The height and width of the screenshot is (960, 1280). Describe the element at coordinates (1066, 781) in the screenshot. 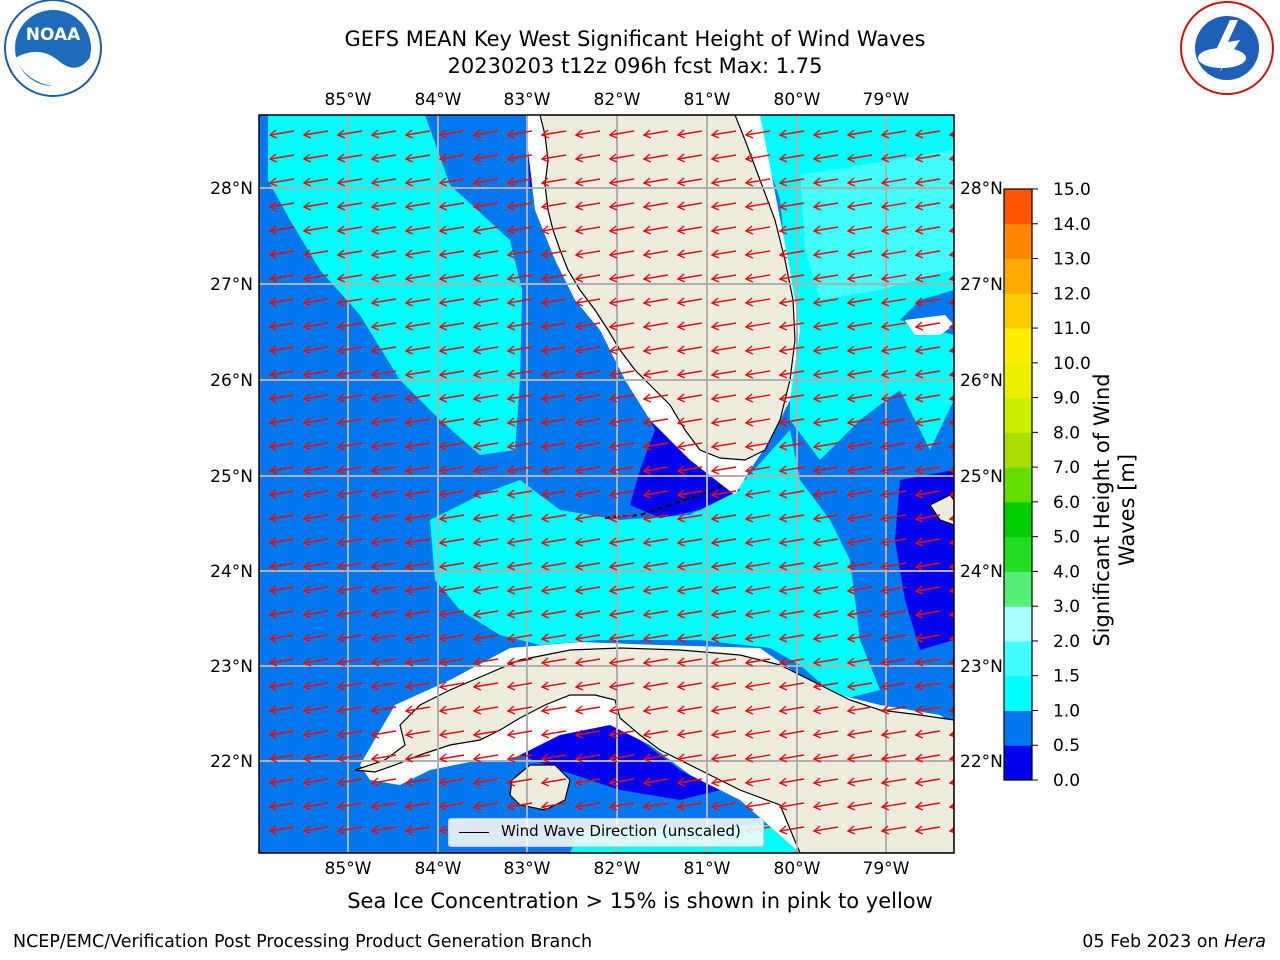

I see `colorbar-tick-label: 0.0` at that location.